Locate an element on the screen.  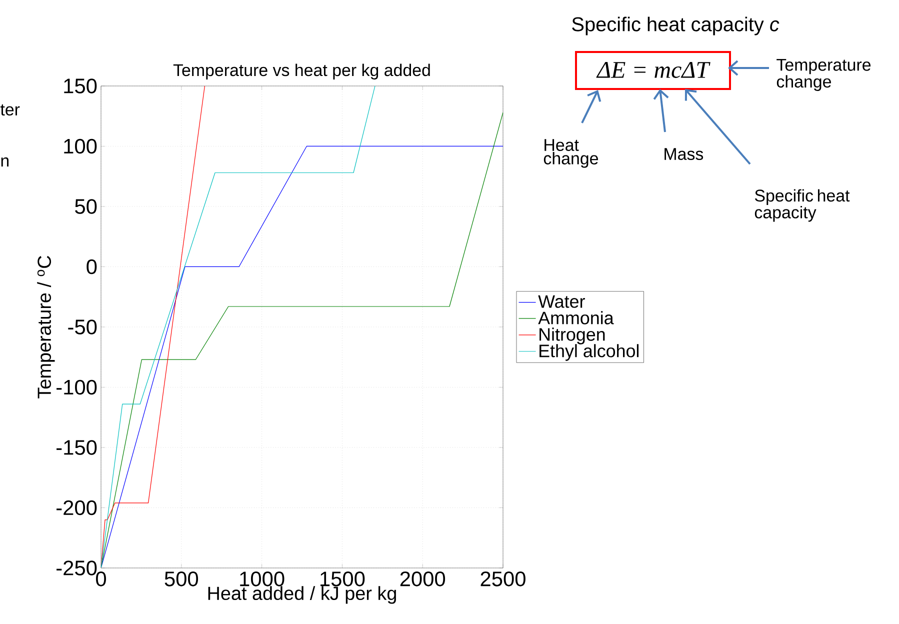
y-tick-label: -50 is located at coordinates (82, 327).